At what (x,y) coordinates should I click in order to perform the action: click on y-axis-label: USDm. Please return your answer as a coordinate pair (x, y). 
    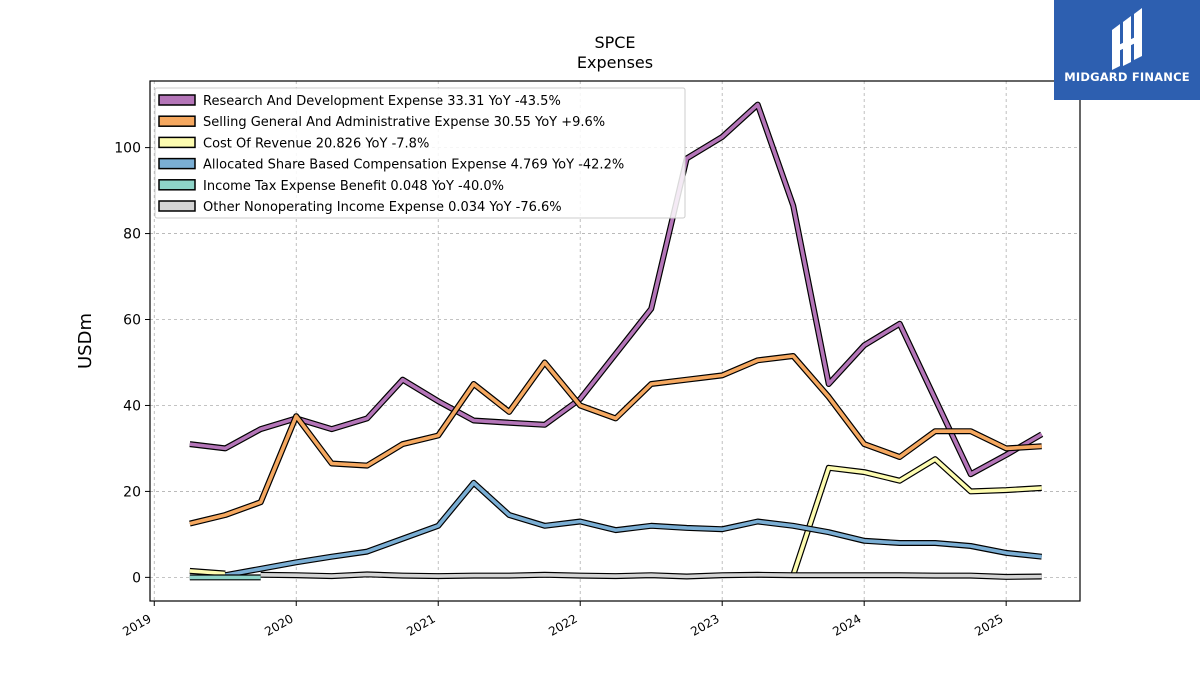
    Looking at the image, I should click on (85, 341).